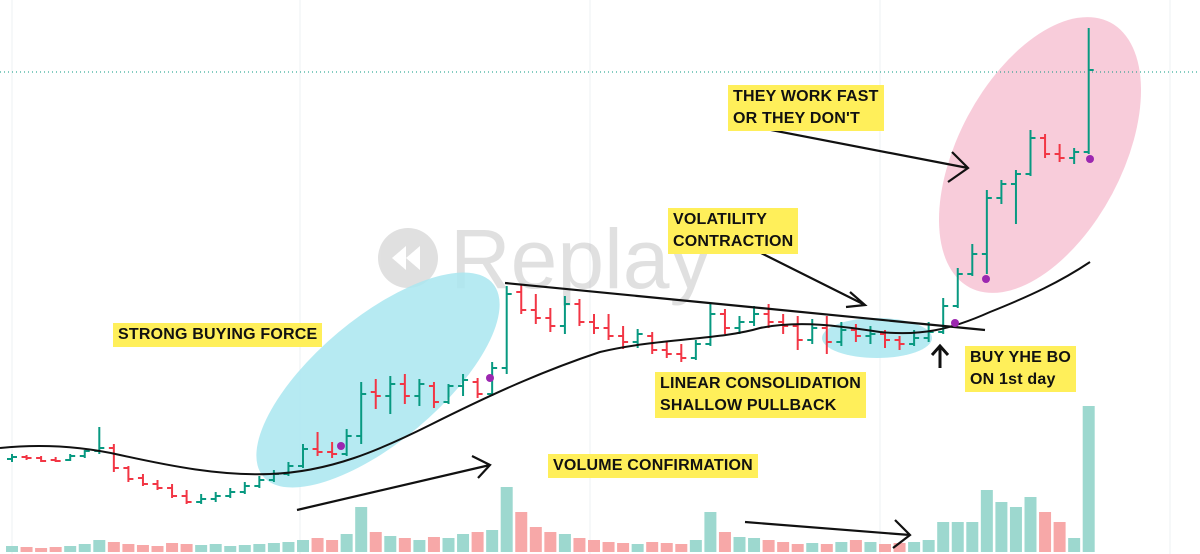 This screenshot has width=1200, height=554. Describe the element at coordinates (761, 395) in the screenshot. I see `annotation: LINEAR CONSOLIDATION SHALLOW PULLBACK` at that location.